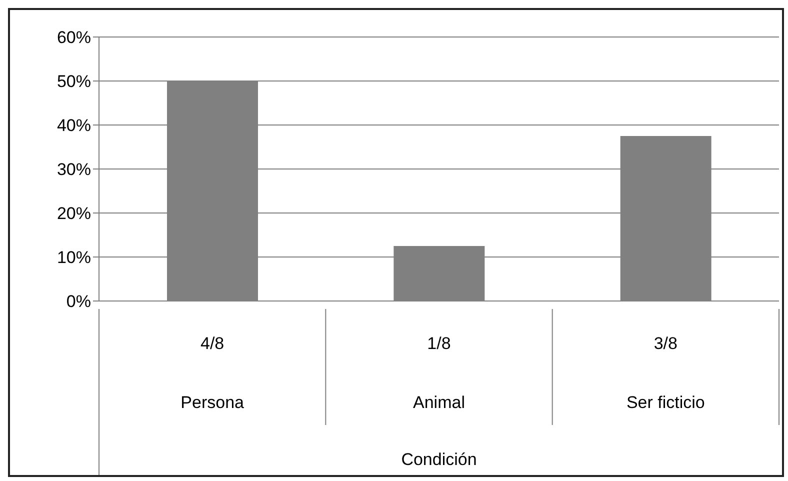 This screenshot has height=481, width=788. What do you see at coordinates (73, 258) in the screenshot?
I see `y-tick-label: 10%` at bounding box center [73, 258].